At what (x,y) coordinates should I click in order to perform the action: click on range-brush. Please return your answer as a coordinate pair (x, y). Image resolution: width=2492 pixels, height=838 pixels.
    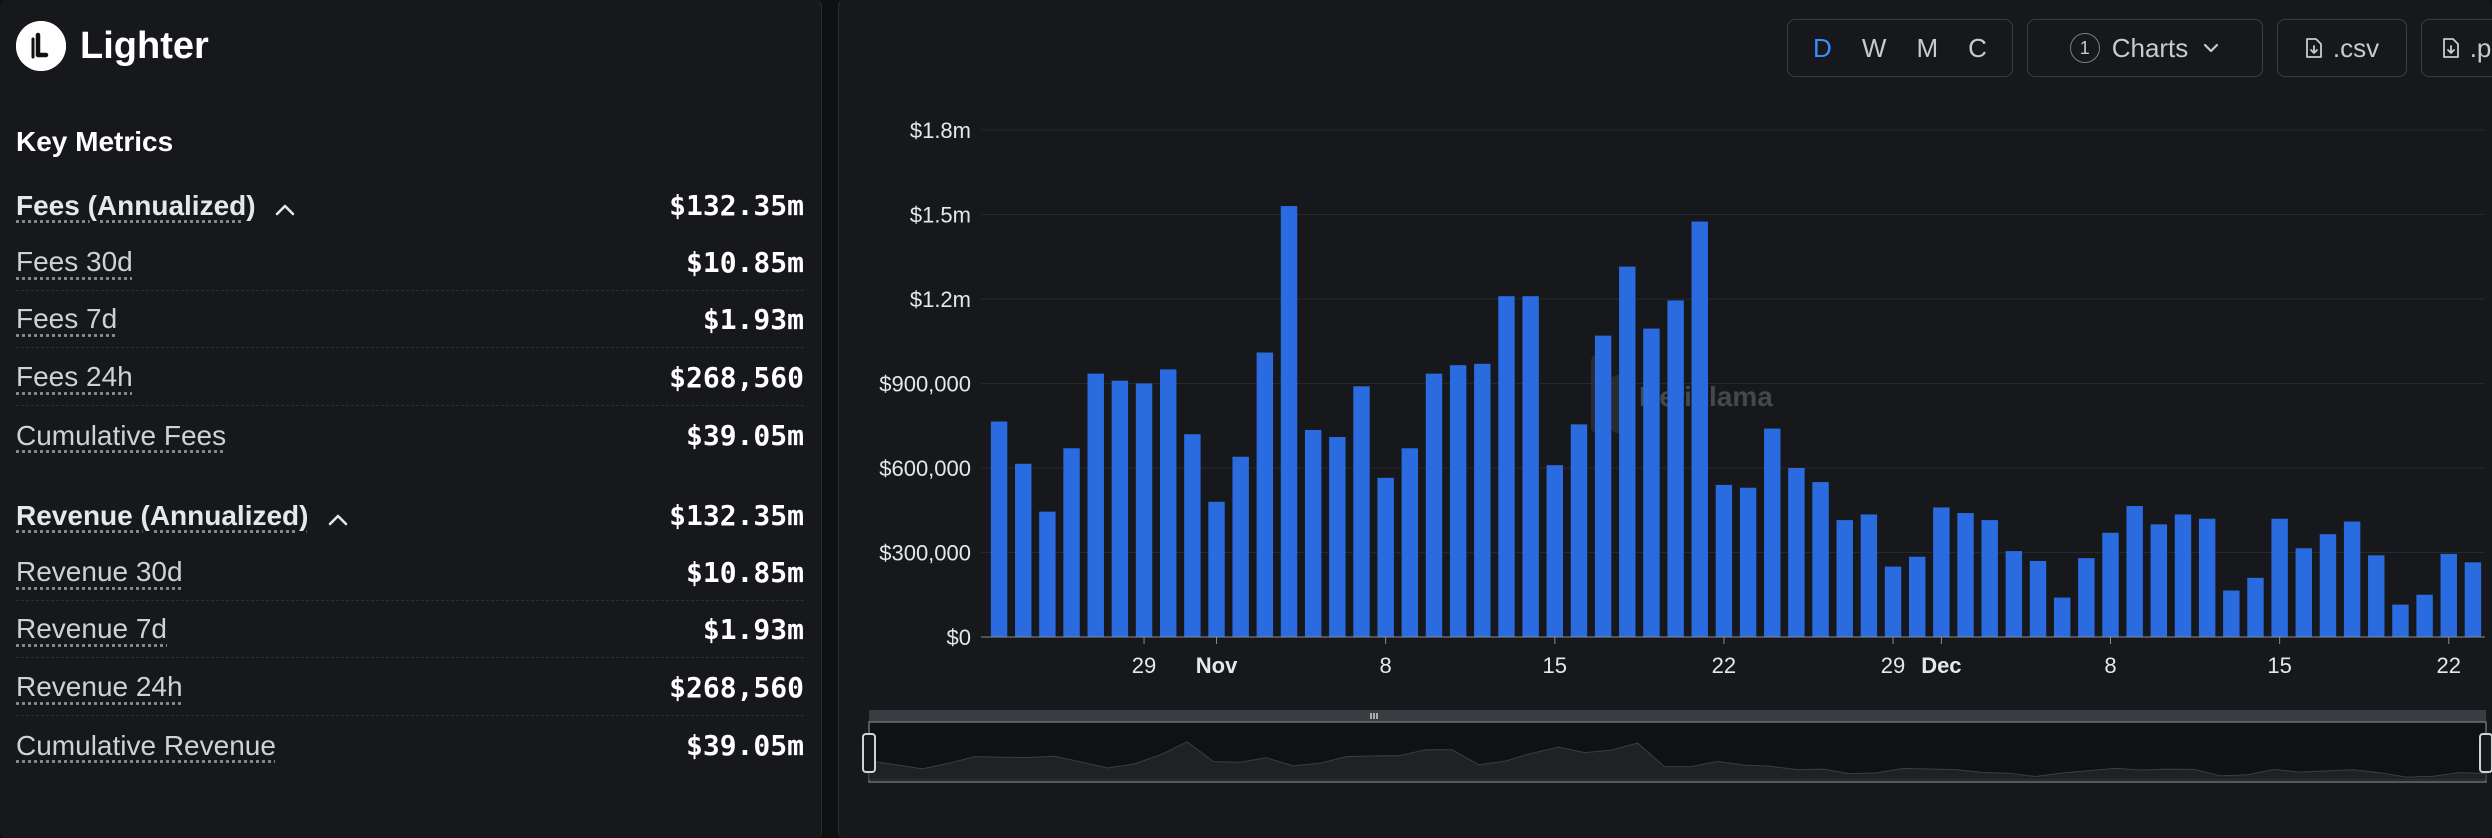
    Looking at the image, I should click on (1677, 746).